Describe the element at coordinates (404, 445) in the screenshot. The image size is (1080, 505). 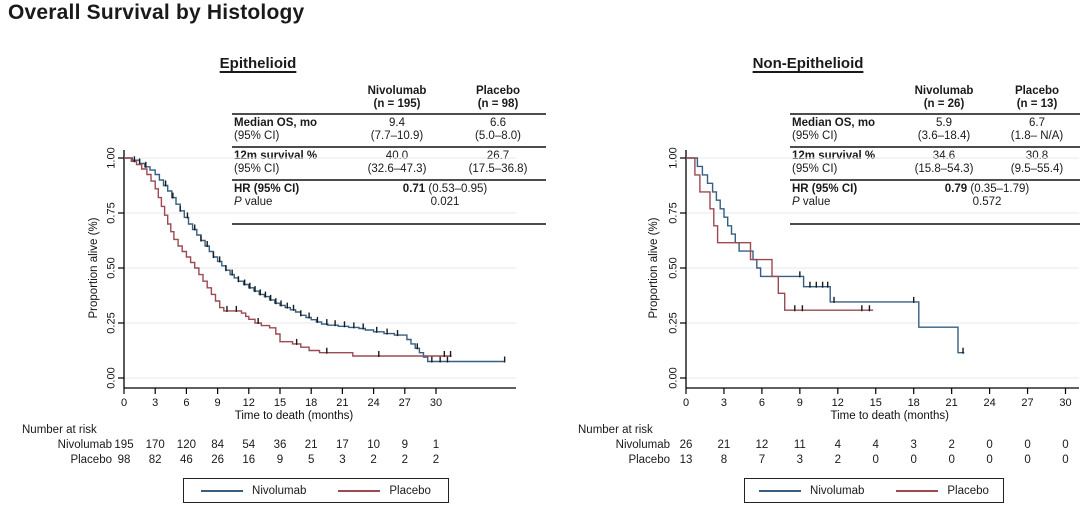
I see `risk-count-nivolumab: 9` at that location.